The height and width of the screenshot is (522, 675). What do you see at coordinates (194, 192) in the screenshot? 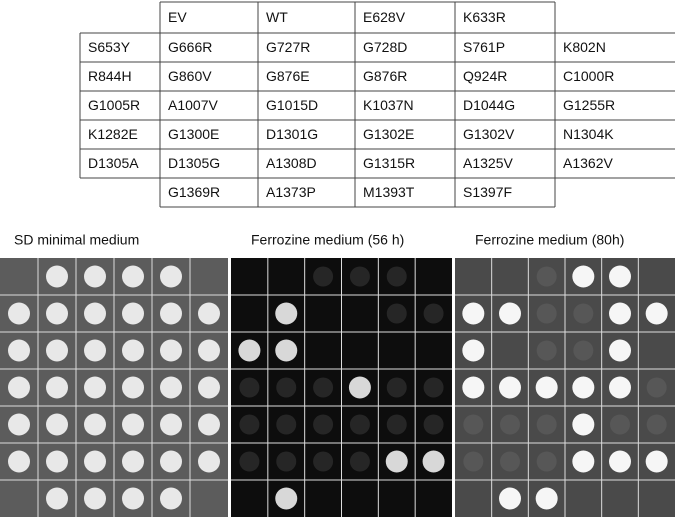
I see `table-cell: G1369R` at bounding box center [194, 192].